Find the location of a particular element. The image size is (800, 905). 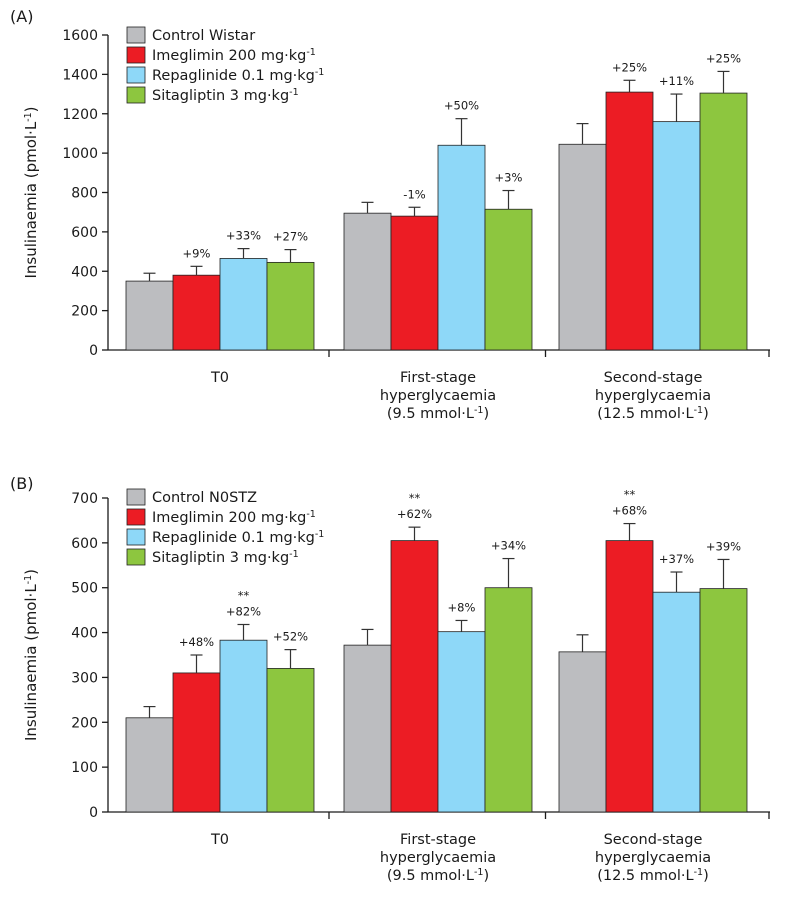

data-label: +11% is located at coordinates (676, 81).